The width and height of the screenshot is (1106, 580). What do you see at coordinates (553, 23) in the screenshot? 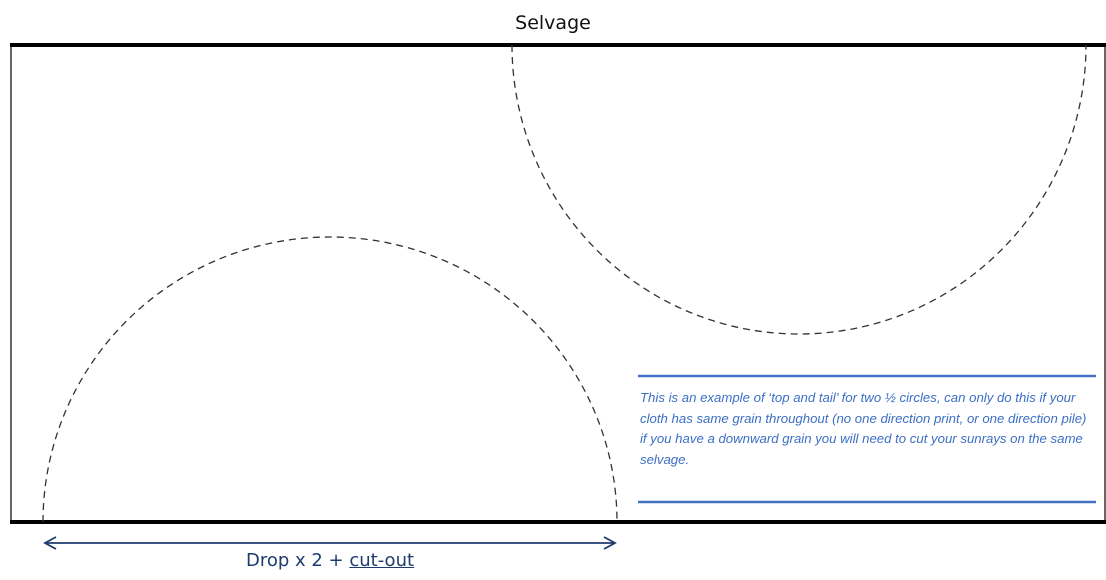
I see `selvage-label: Selvage` at bounding box center [553, 23].